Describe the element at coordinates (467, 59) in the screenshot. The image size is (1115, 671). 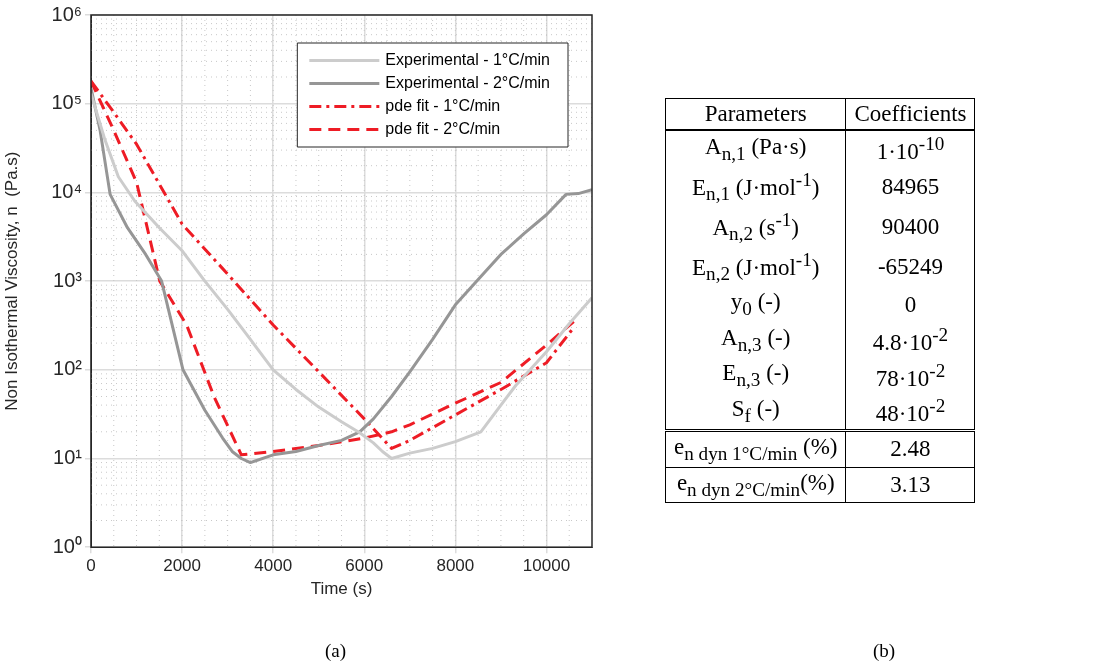
I see `legend-label: Experimental - 1°C/min` at that location.